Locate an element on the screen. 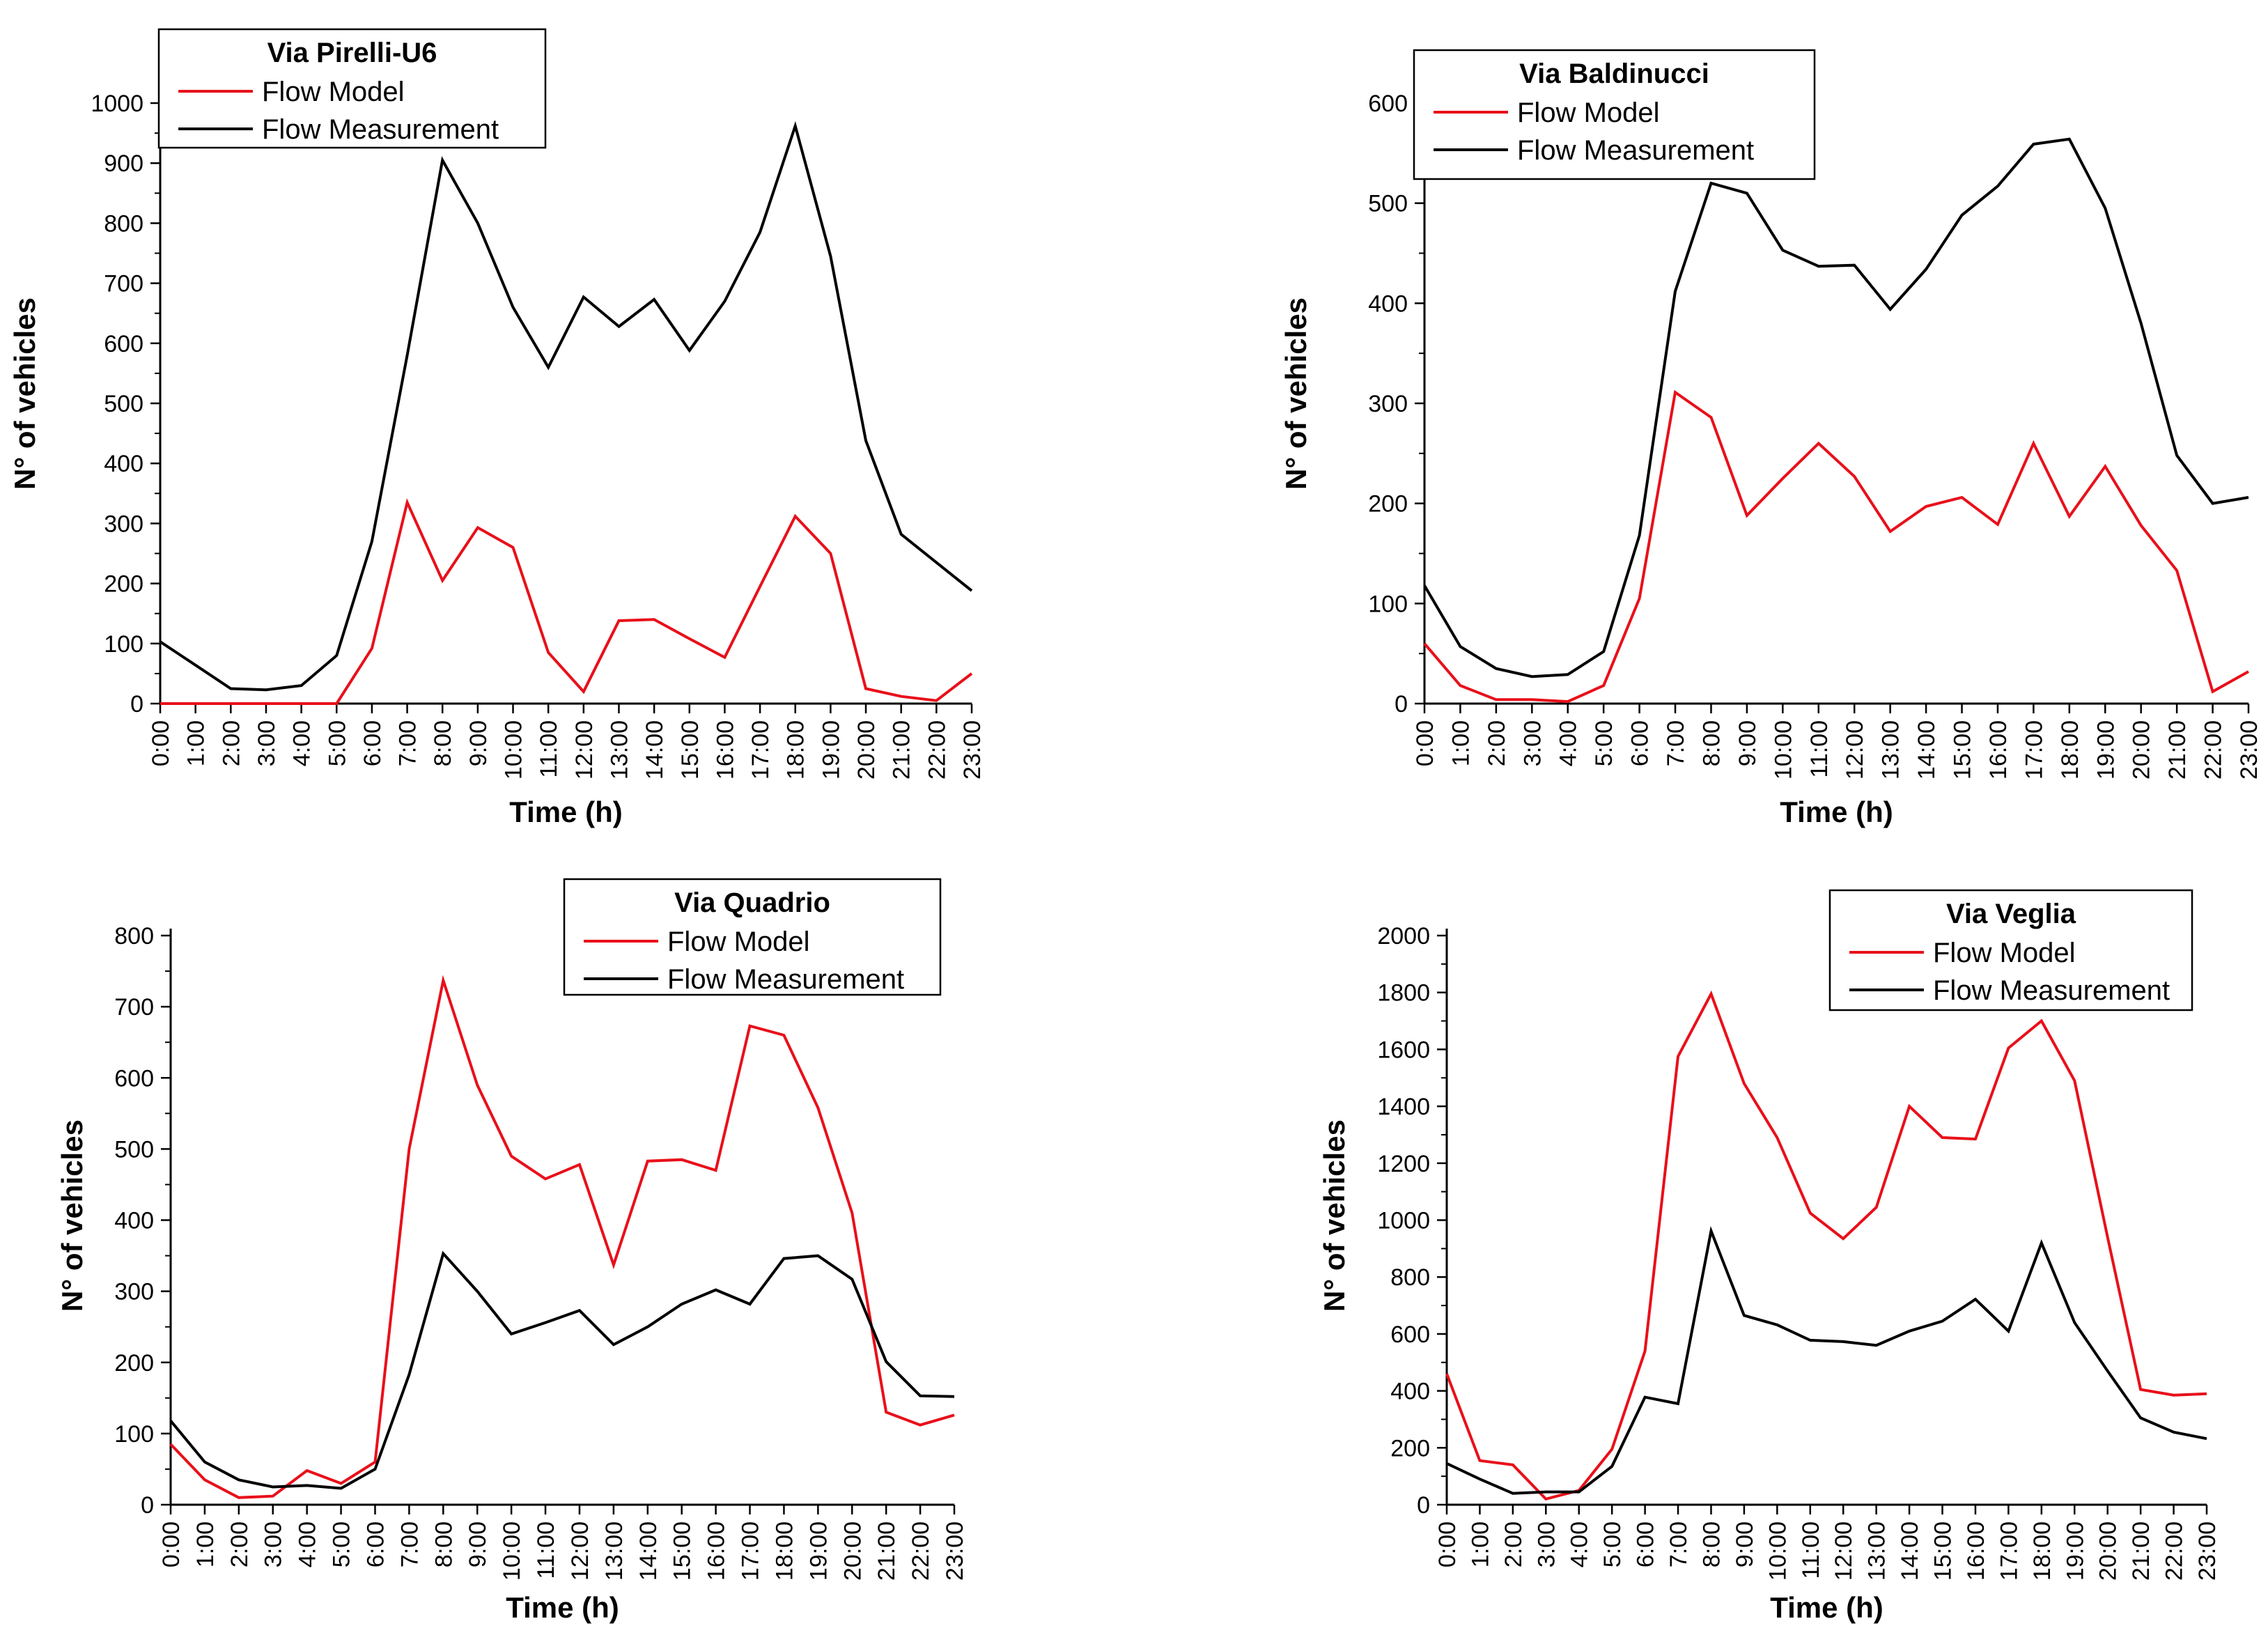 The width and height of the screenshot is (2268, 1651). y-tick-label: 1400 is located at coordinates (1403, 1107).